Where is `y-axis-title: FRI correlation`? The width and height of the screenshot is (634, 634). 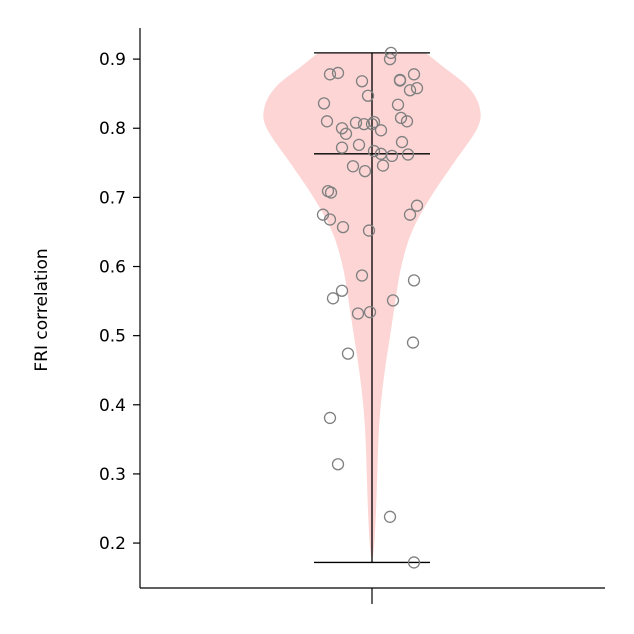
y-axis-title: FRI correlation is located at coordinates (42, 309).